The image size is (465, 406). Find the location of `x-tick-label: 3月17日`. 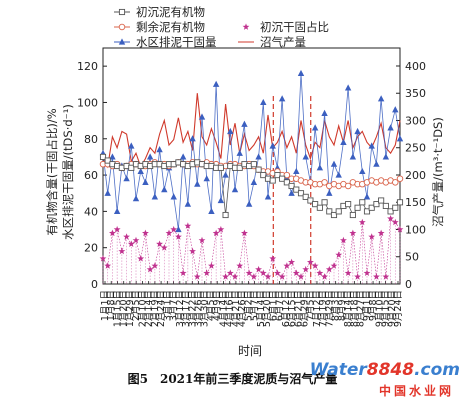

x-tick-label: 3月17日 is located at coordinates (186, 308).